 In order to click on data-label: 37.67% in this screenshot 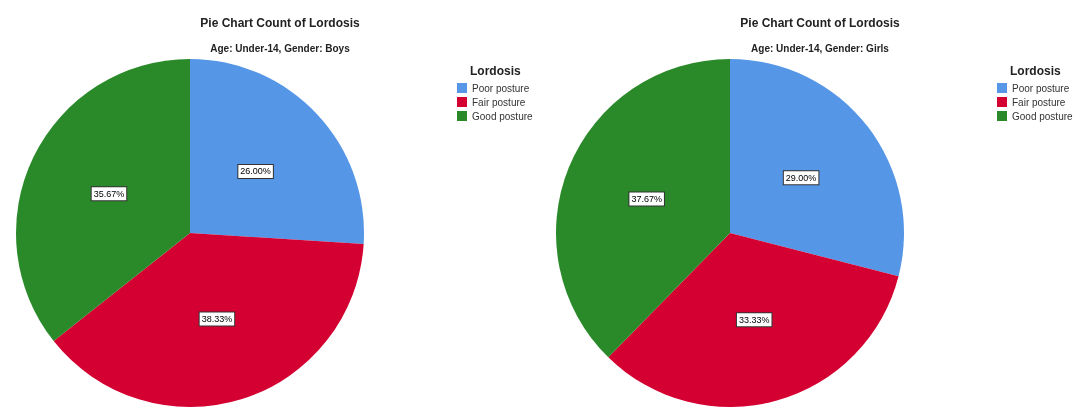, I will do `click(646, 199)`.